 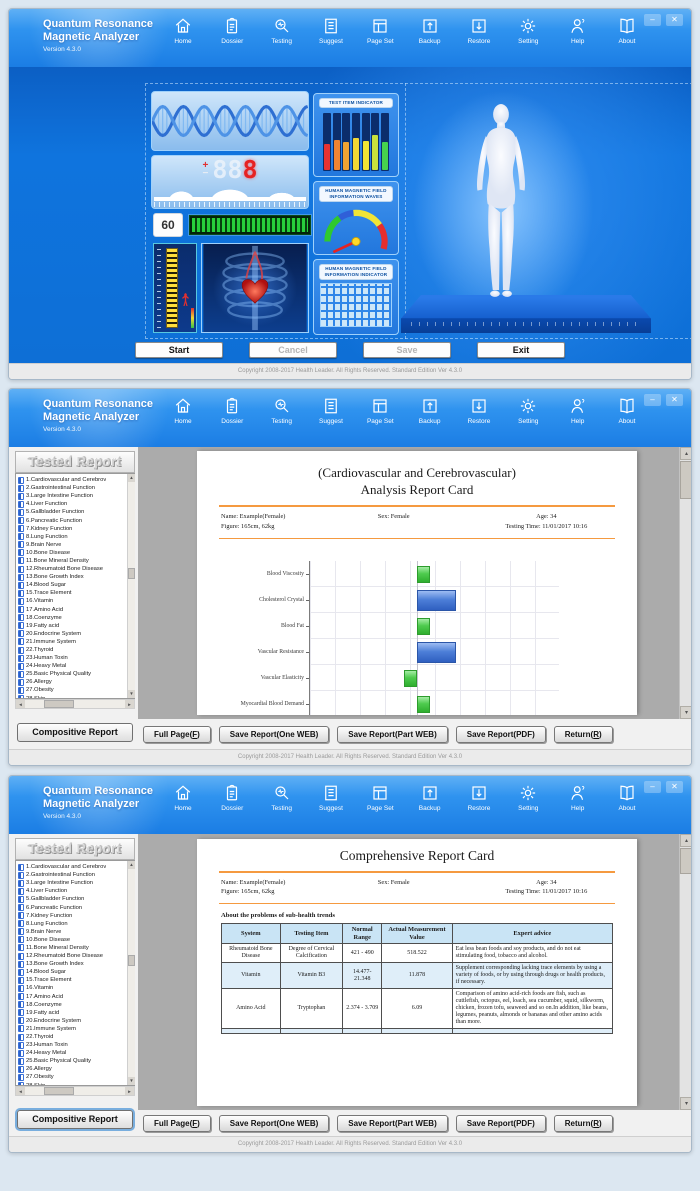 I want to click on compositive-report-button: Compositive Report, so click(x=75, y=1119).